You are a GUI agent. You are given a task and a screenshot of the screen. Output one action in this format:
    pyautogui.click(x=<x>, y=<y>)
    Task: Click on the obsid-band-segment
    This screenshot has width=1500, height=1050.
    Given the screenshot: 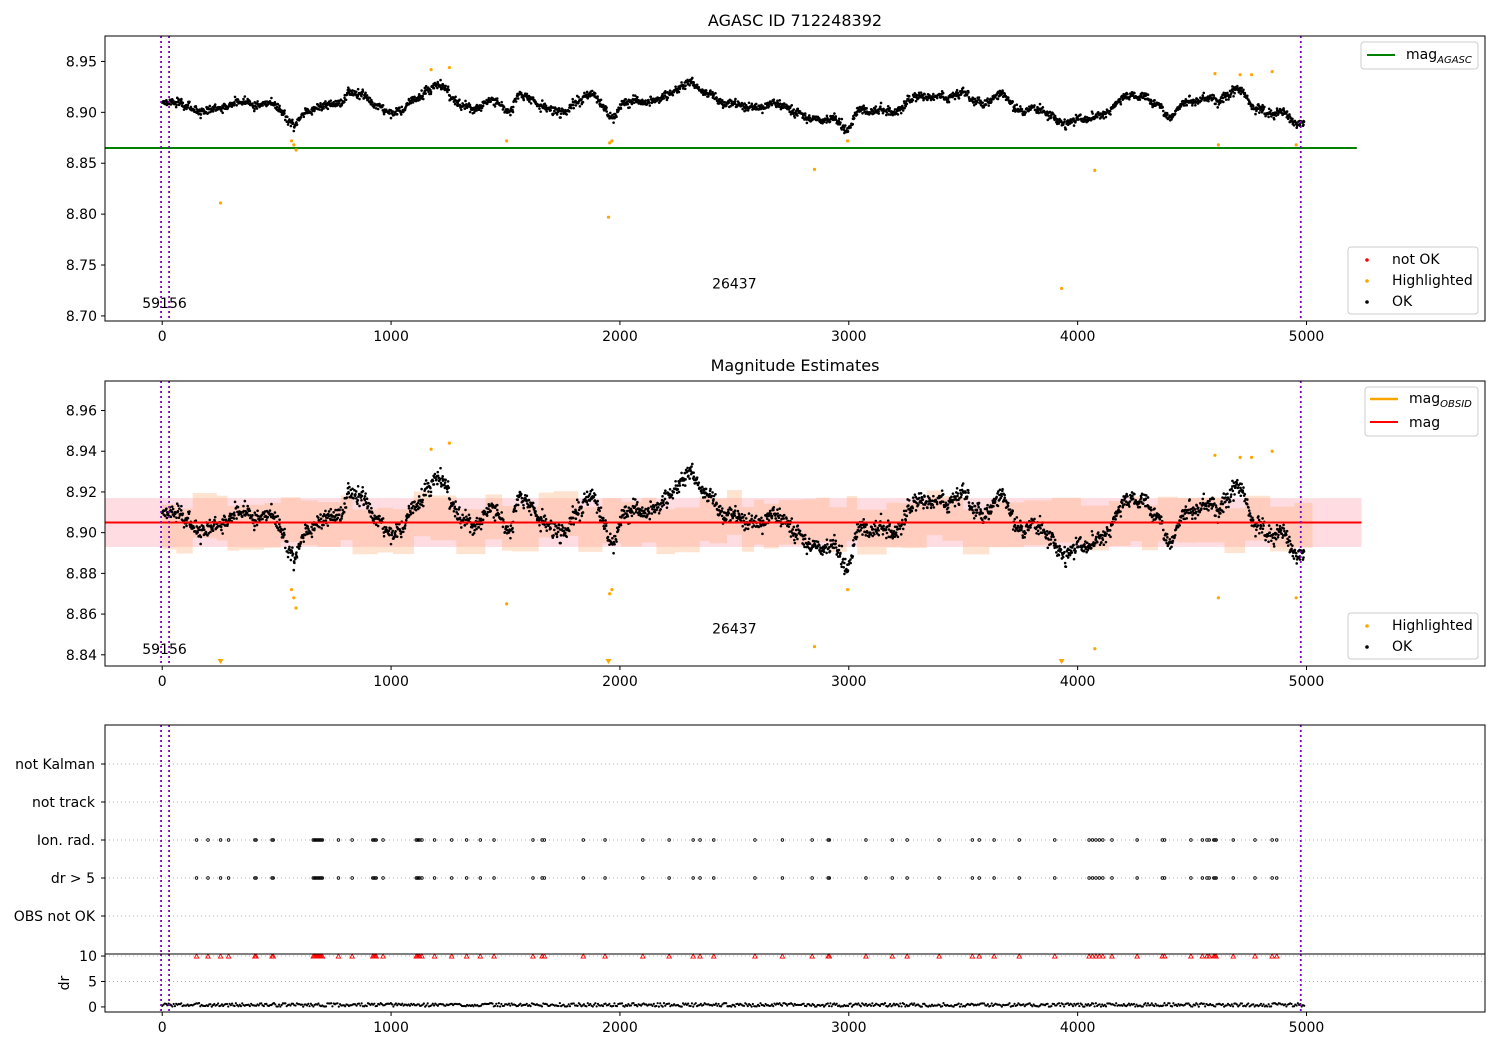 What is the action you would take?
    pyautogui.click(x=422, y=514)
    